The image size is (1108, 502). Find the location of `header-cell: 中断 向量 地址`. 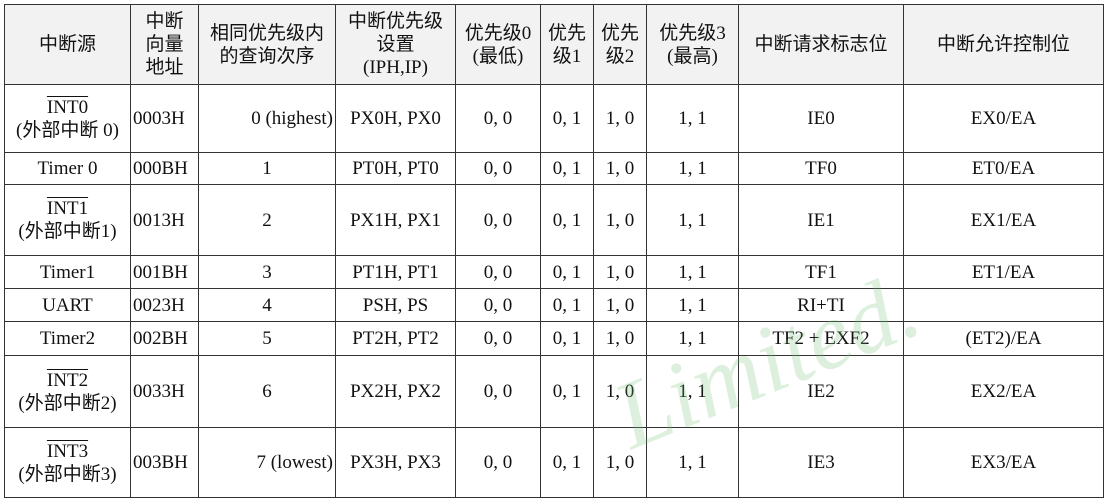

header-cell: 中断 向量 地址 is located at coordinates (164, 44).